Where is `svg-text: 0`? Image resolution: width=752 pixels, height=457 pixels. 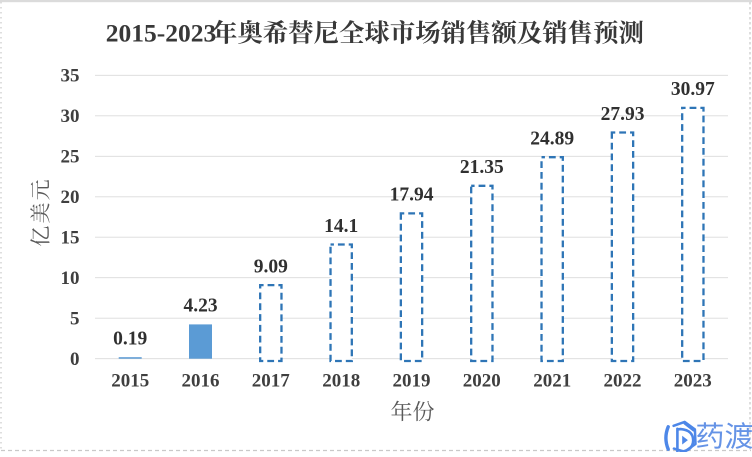 svg-text: 0 is located at coordinates (75, 359).